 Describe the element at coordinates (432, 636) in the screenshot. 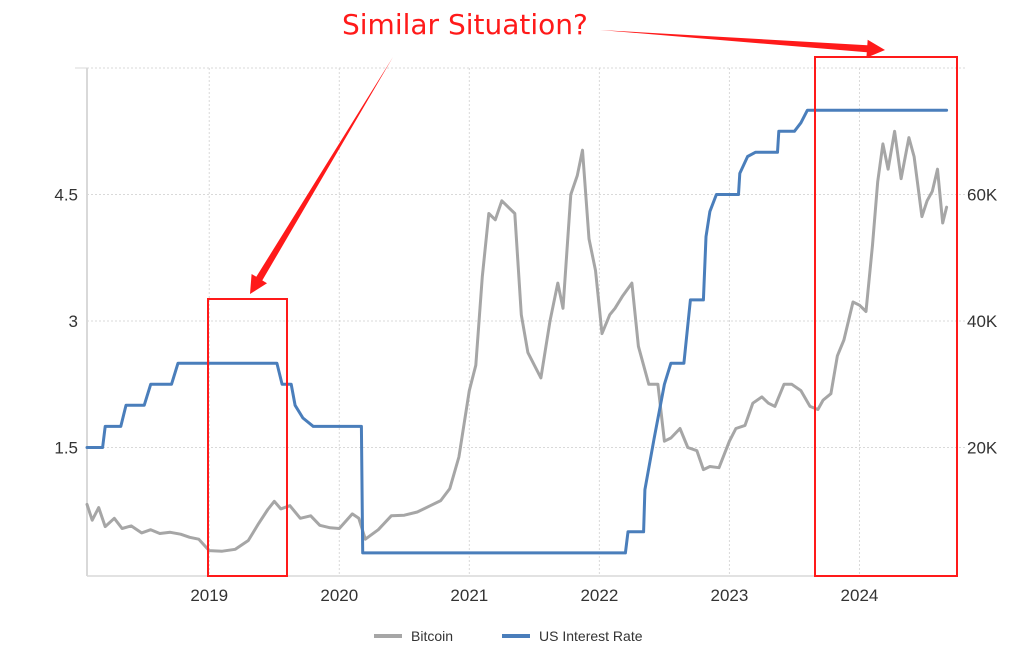

I see `legend-label-bitcoin: Bitcoin` at that location.